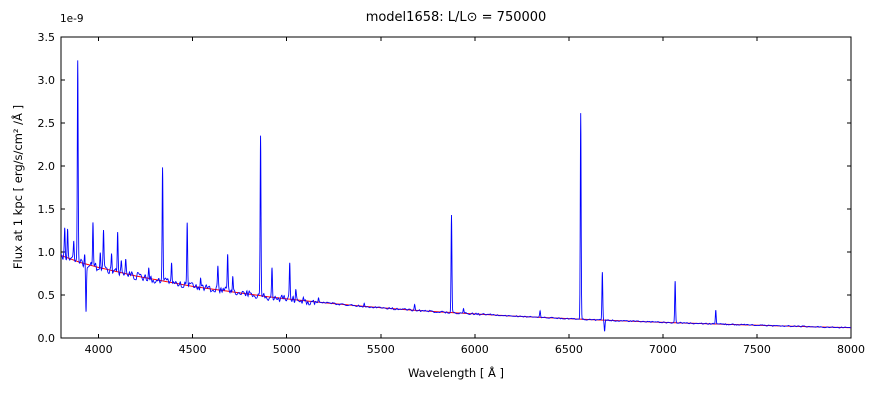 The height and width of the screenshot is (400, 880). Describe the element at coordinates (456, 17) in the screenshot. I see `chart-title: model1658: L/L⊙ = 750000` at that location.